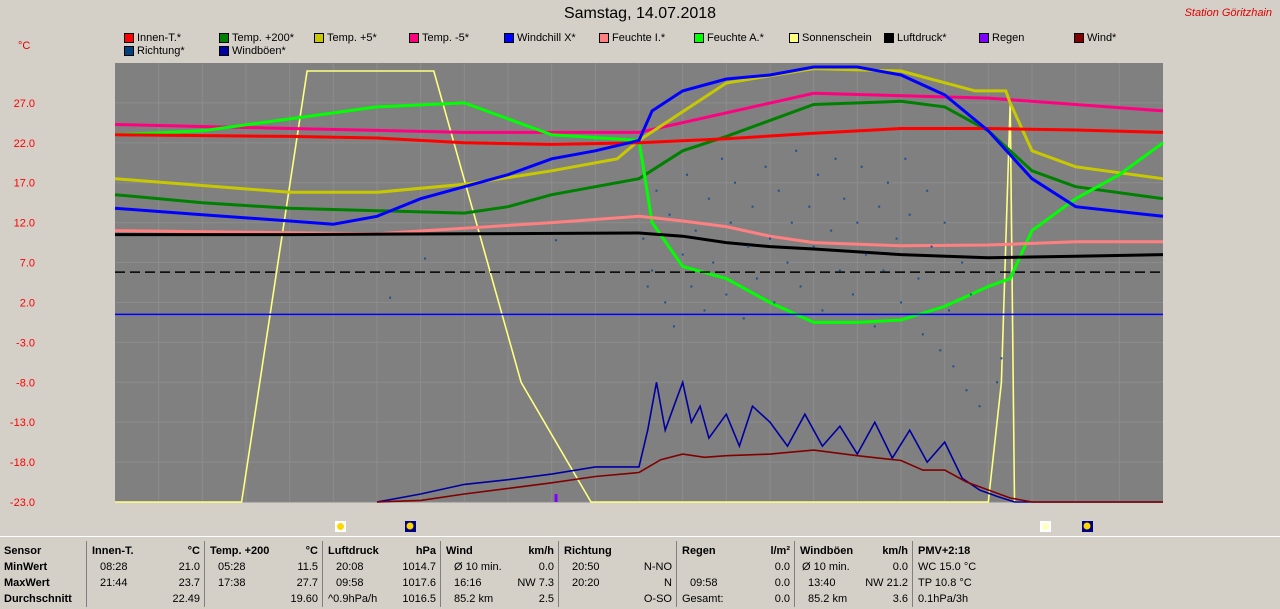 The height and width of the screenshot is (609, 1280). What do you see at coordinates (154, 51) in the screenshot?
I see `legend-item: Richtung*` at bounding box center [154, 51].